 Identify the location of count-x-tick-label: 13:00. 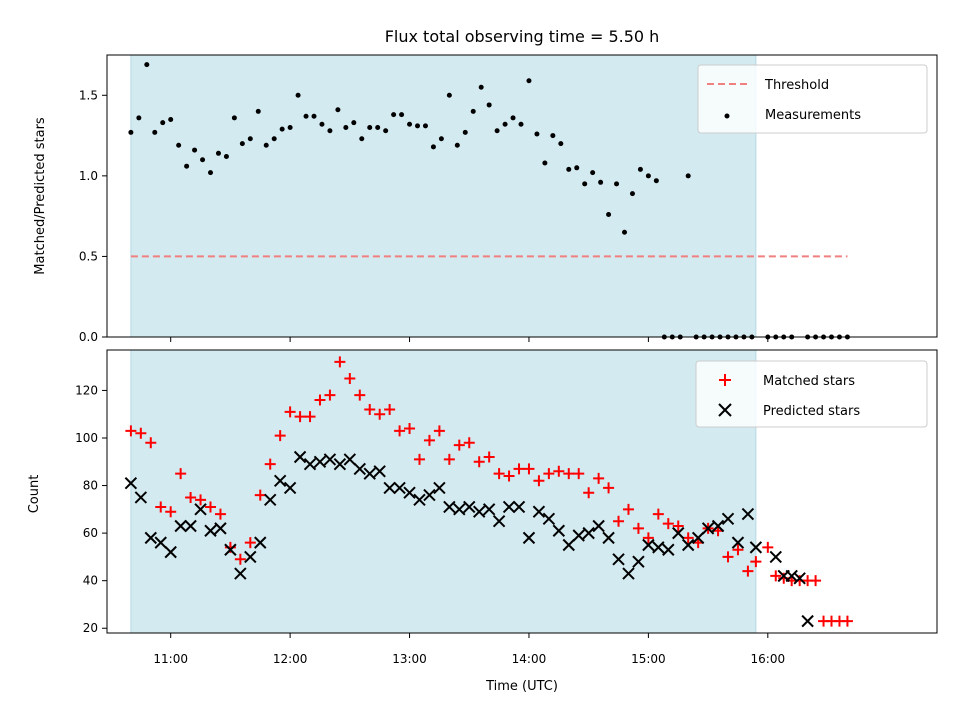
(409, 659).